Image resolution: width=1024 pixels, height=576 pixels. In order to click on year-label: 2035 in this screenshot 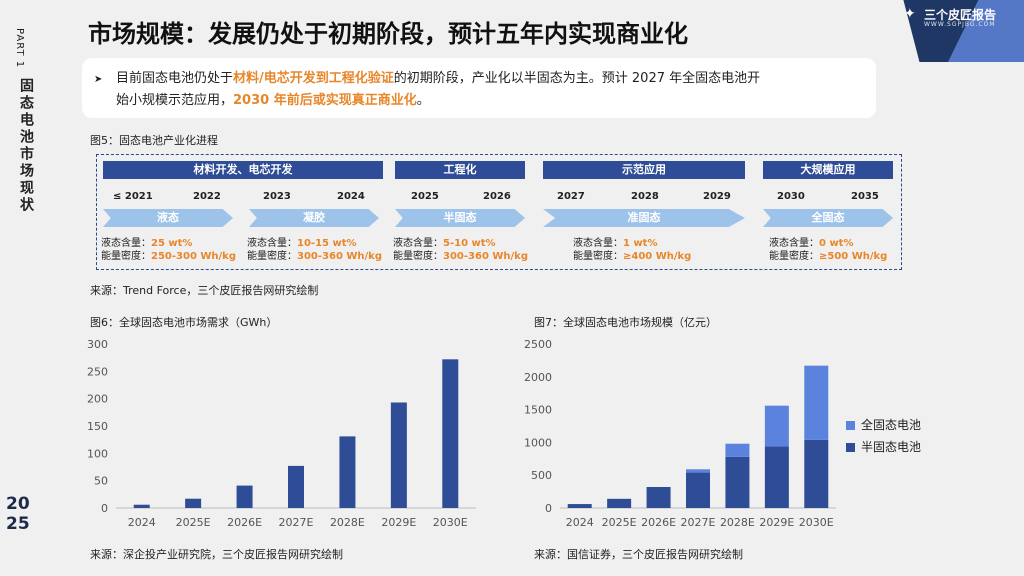, I will do `click(865, 196)`.